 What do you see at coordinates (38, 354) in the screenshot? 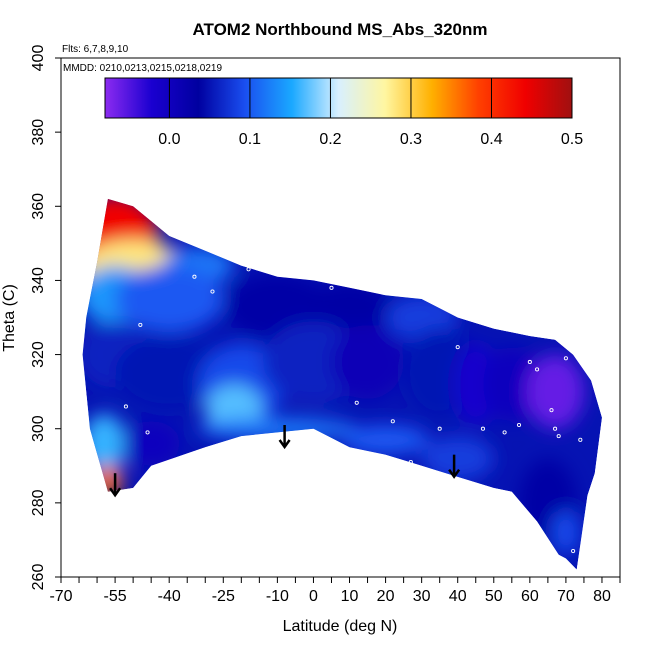
I see `y-tick-label: 320` at bounding box center [38, 354].